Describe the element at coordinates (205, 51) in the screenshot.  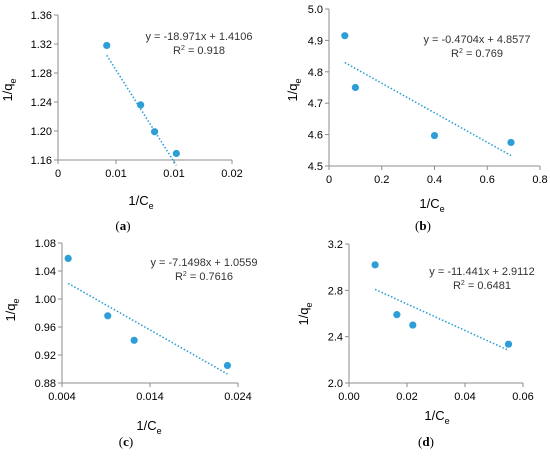
I see `r-squared-value: = 0.918` at that location.